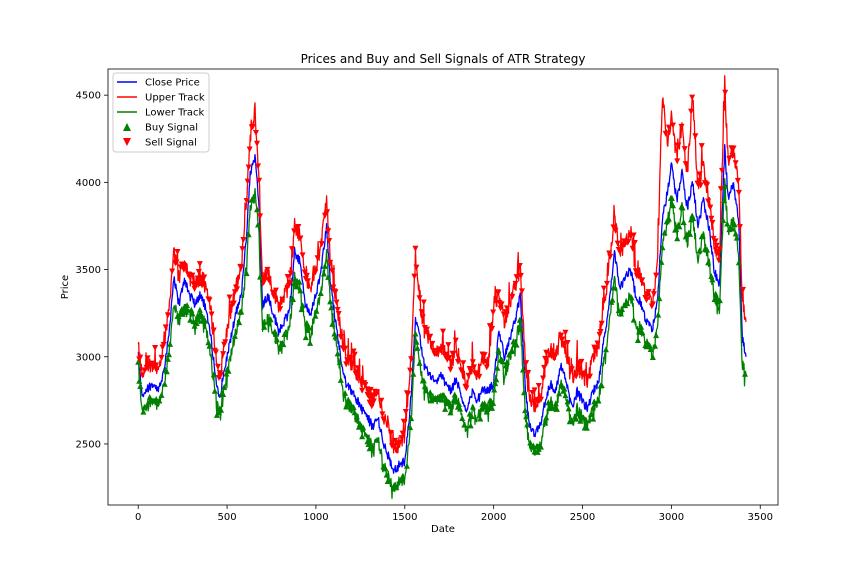 The image size is (864, 576). What do you see at coordinates (443, 529) in the screenshot?
I see `x-axis-label: Date` at bounding box center [443, 529].